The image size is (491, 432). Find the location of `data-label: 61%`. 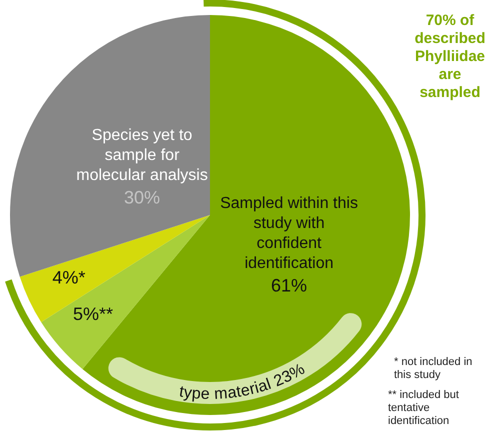

data-label: 61% is located at coordinates (289, 285).